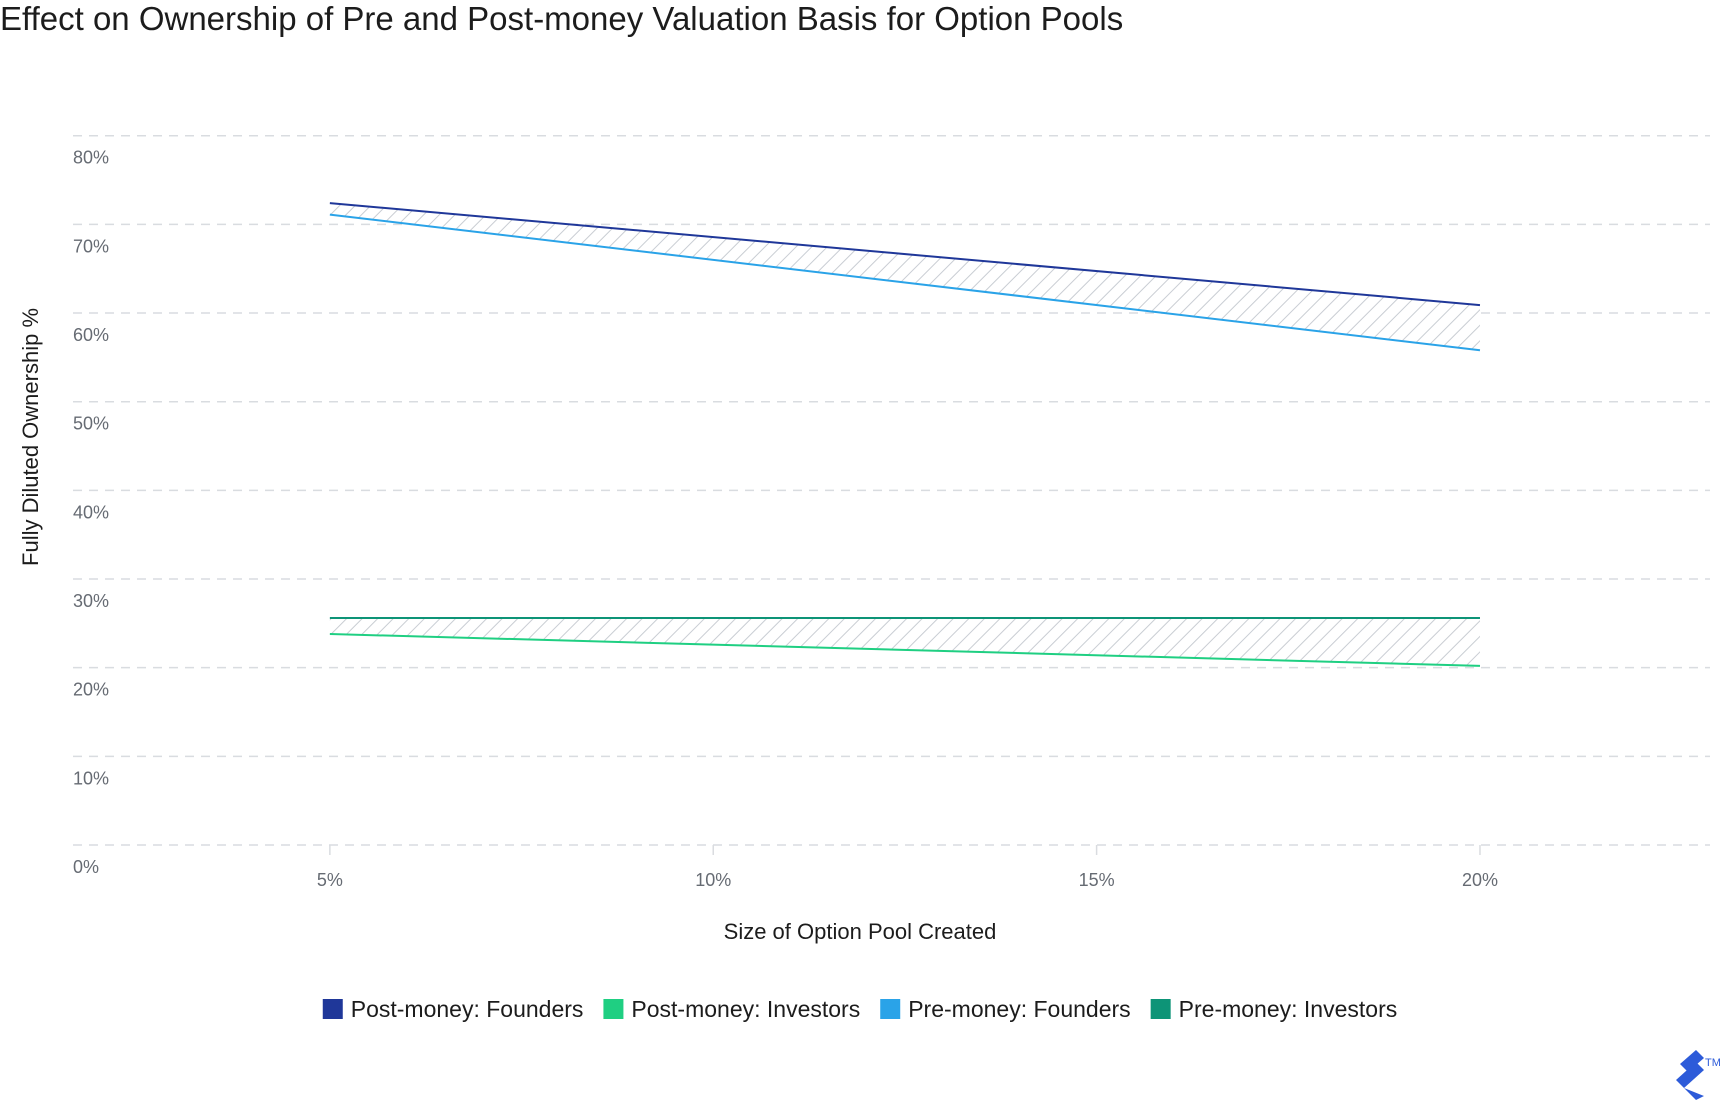 This screenshot has height=1100, width=1720. Describe the element at coordinates (907, 867) in the screenshot. I see `x-axis-ticks: 5% 10% 15% 20%` at that location.